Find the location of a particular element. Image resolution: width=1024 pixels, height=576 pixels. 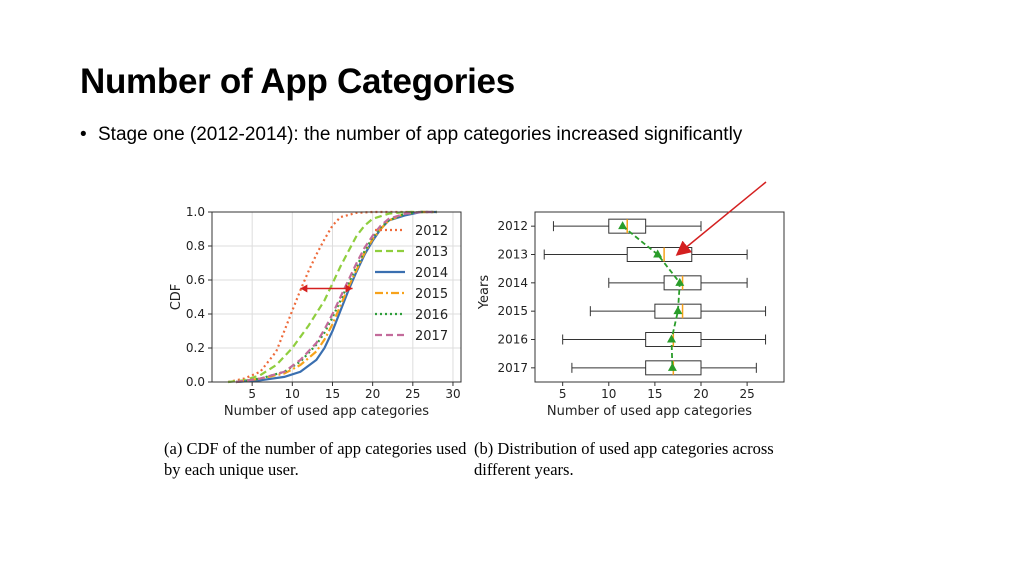

legend-label-2012: 2012 is located at coordinates (431, 231).